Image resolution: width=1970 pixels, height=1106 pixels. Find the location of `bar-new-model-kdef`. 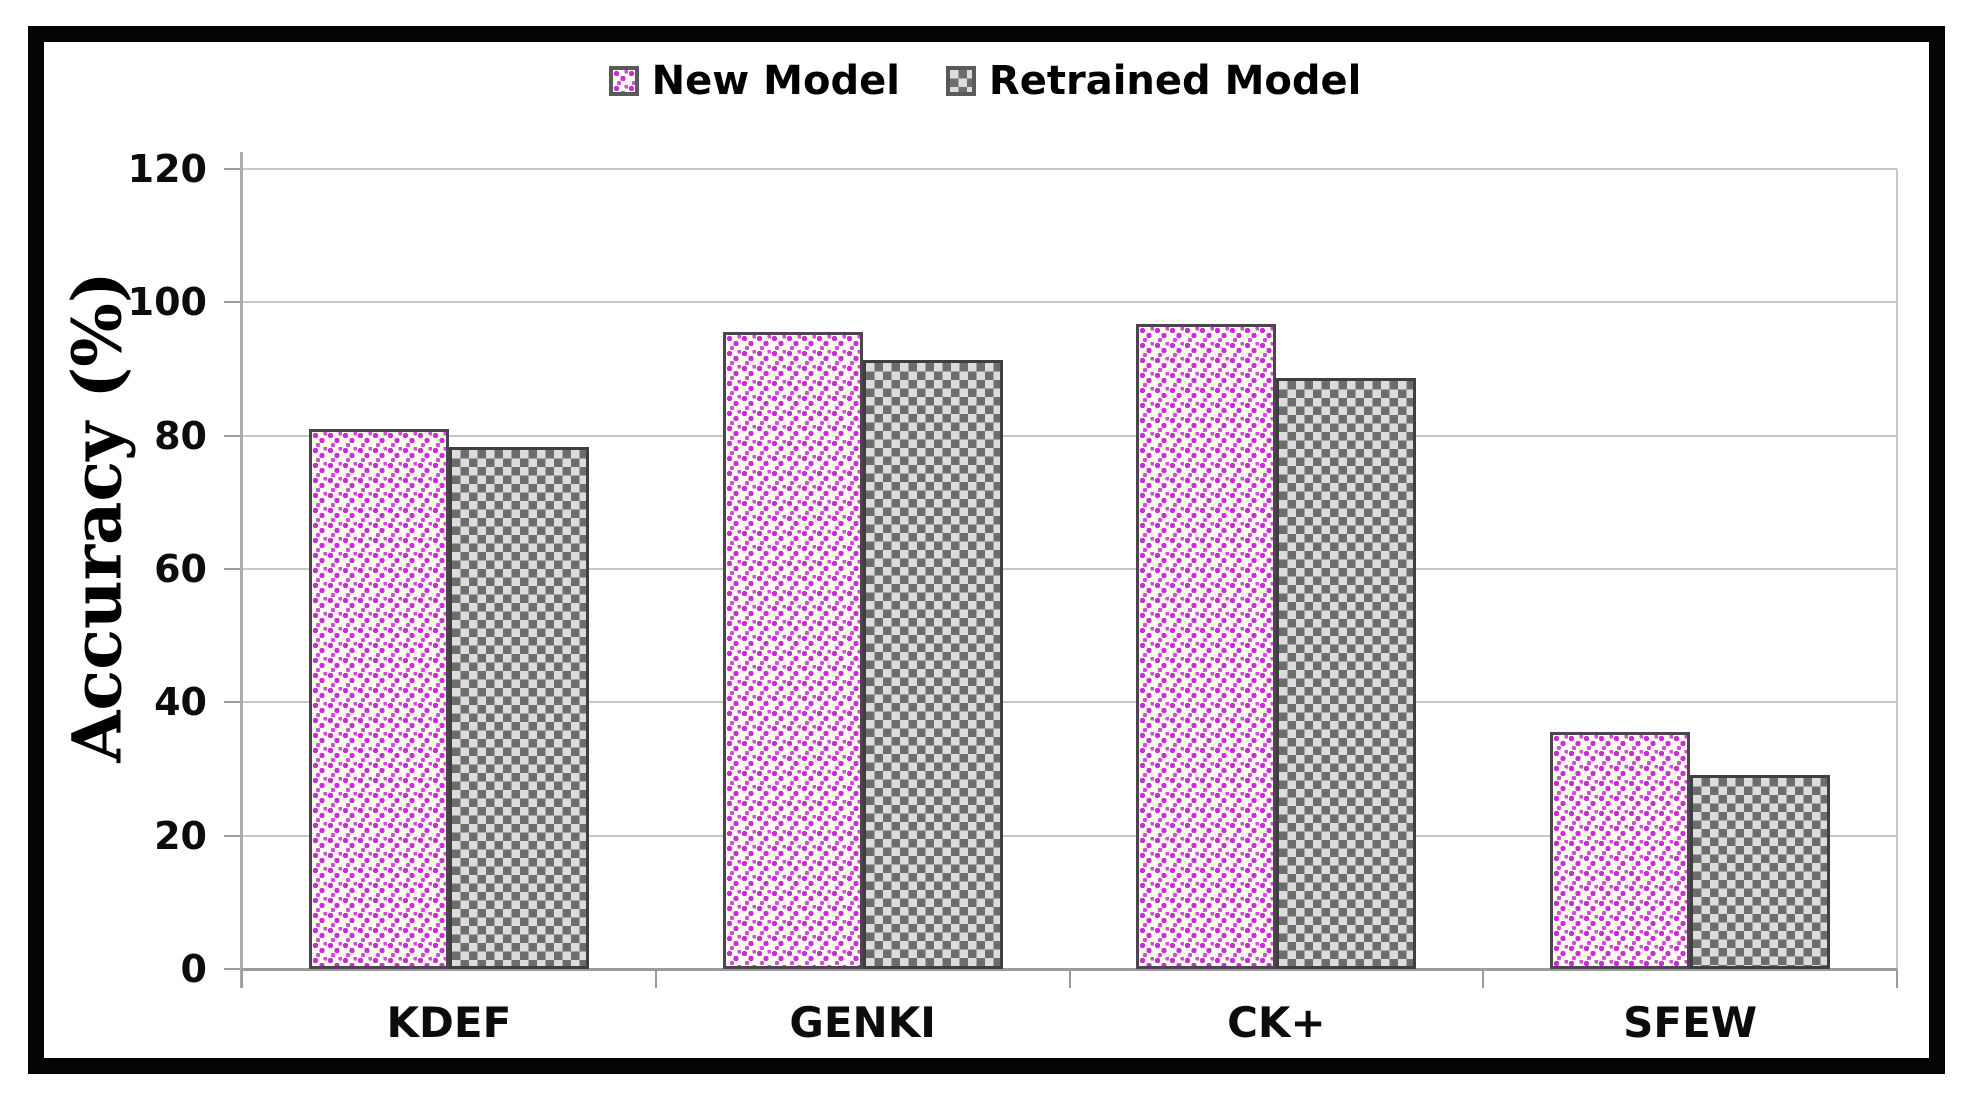

bar-new-model-kdef is located at coordinates (378, 699).